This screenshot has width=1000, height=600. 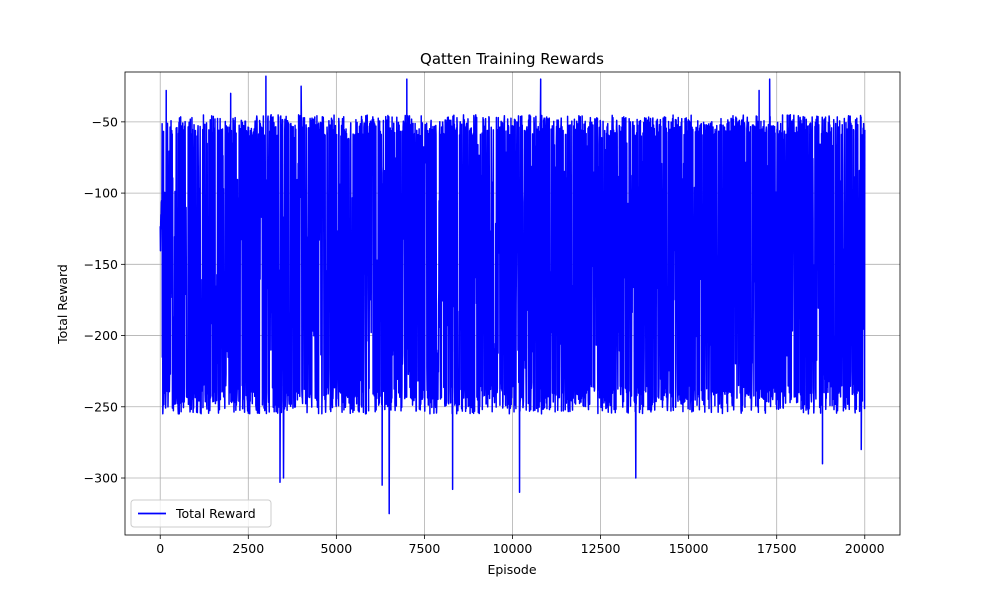 What do you see at coordinates (601, 548) in the screenshot?
I see `x-tick-label: 12500` at bounding box center [601, 548].